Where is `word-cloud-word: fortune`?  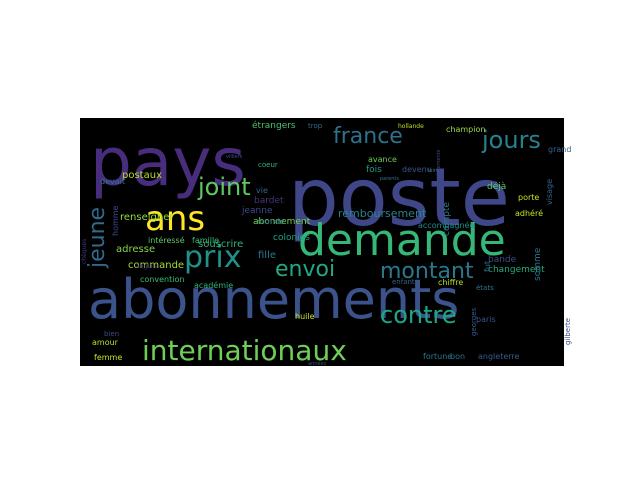
word-cloud-word: fortune is located at coordinates (437, 356).